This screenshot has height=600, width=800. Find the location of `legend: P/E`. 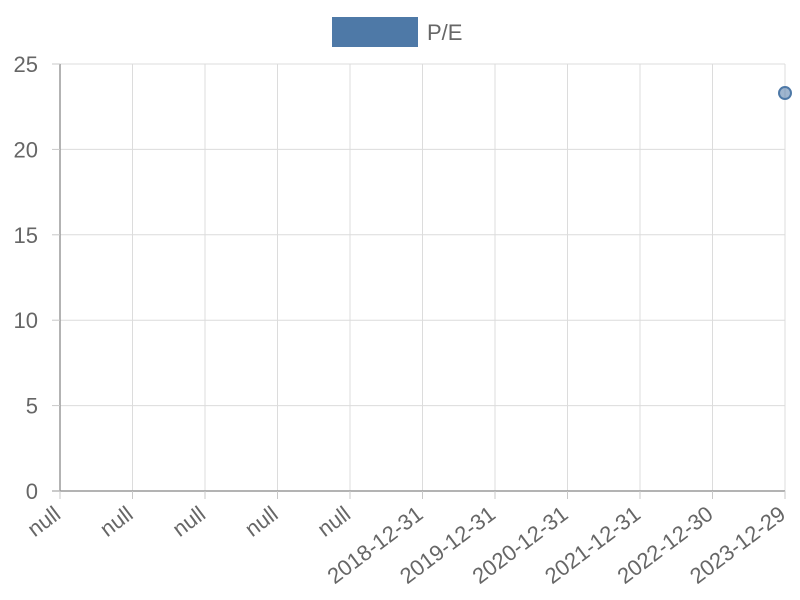

legend: P/E is located at coordinates (397, 32).